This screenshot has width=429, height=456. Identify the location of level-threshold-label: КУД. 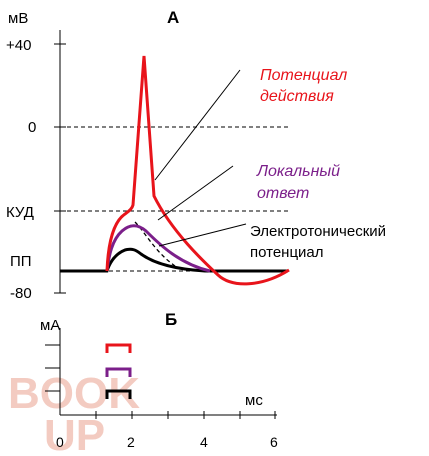
(20, 212).